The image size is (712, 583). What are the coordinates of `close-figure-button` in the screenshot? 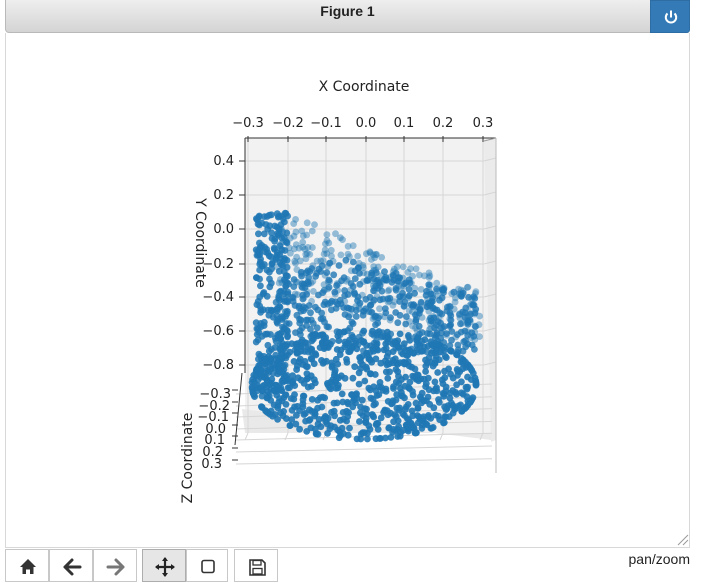 It's located at (670, 16).